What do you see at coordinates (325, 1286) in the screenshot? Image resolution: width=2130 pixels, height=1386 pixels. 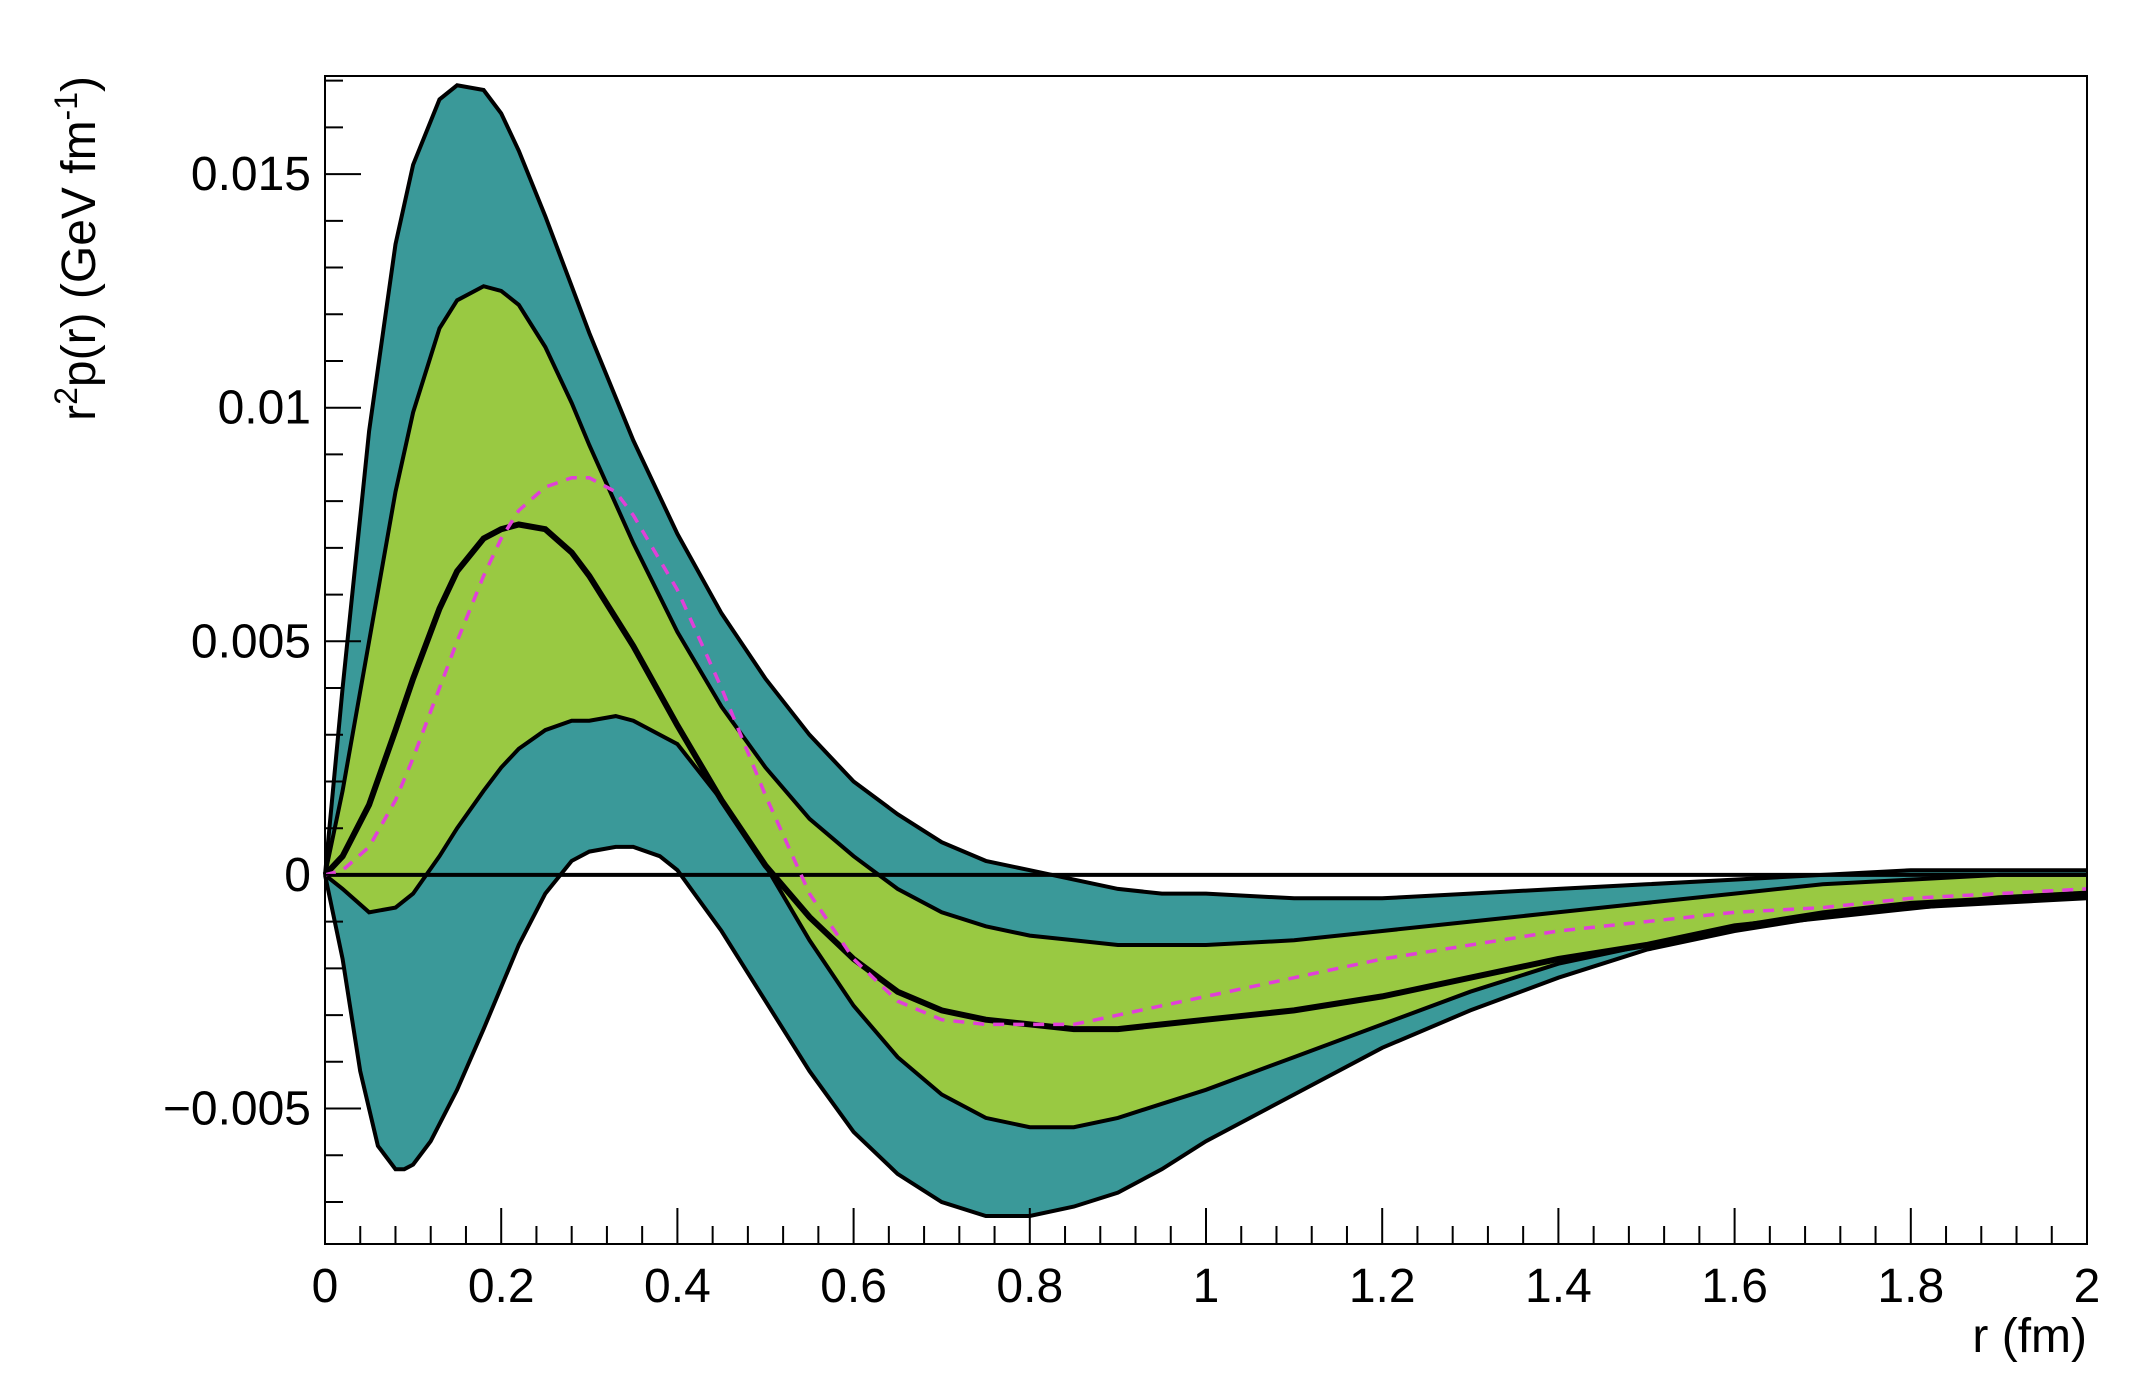 I see `x-tick-label: 0` at bounding box center [325, 1286].